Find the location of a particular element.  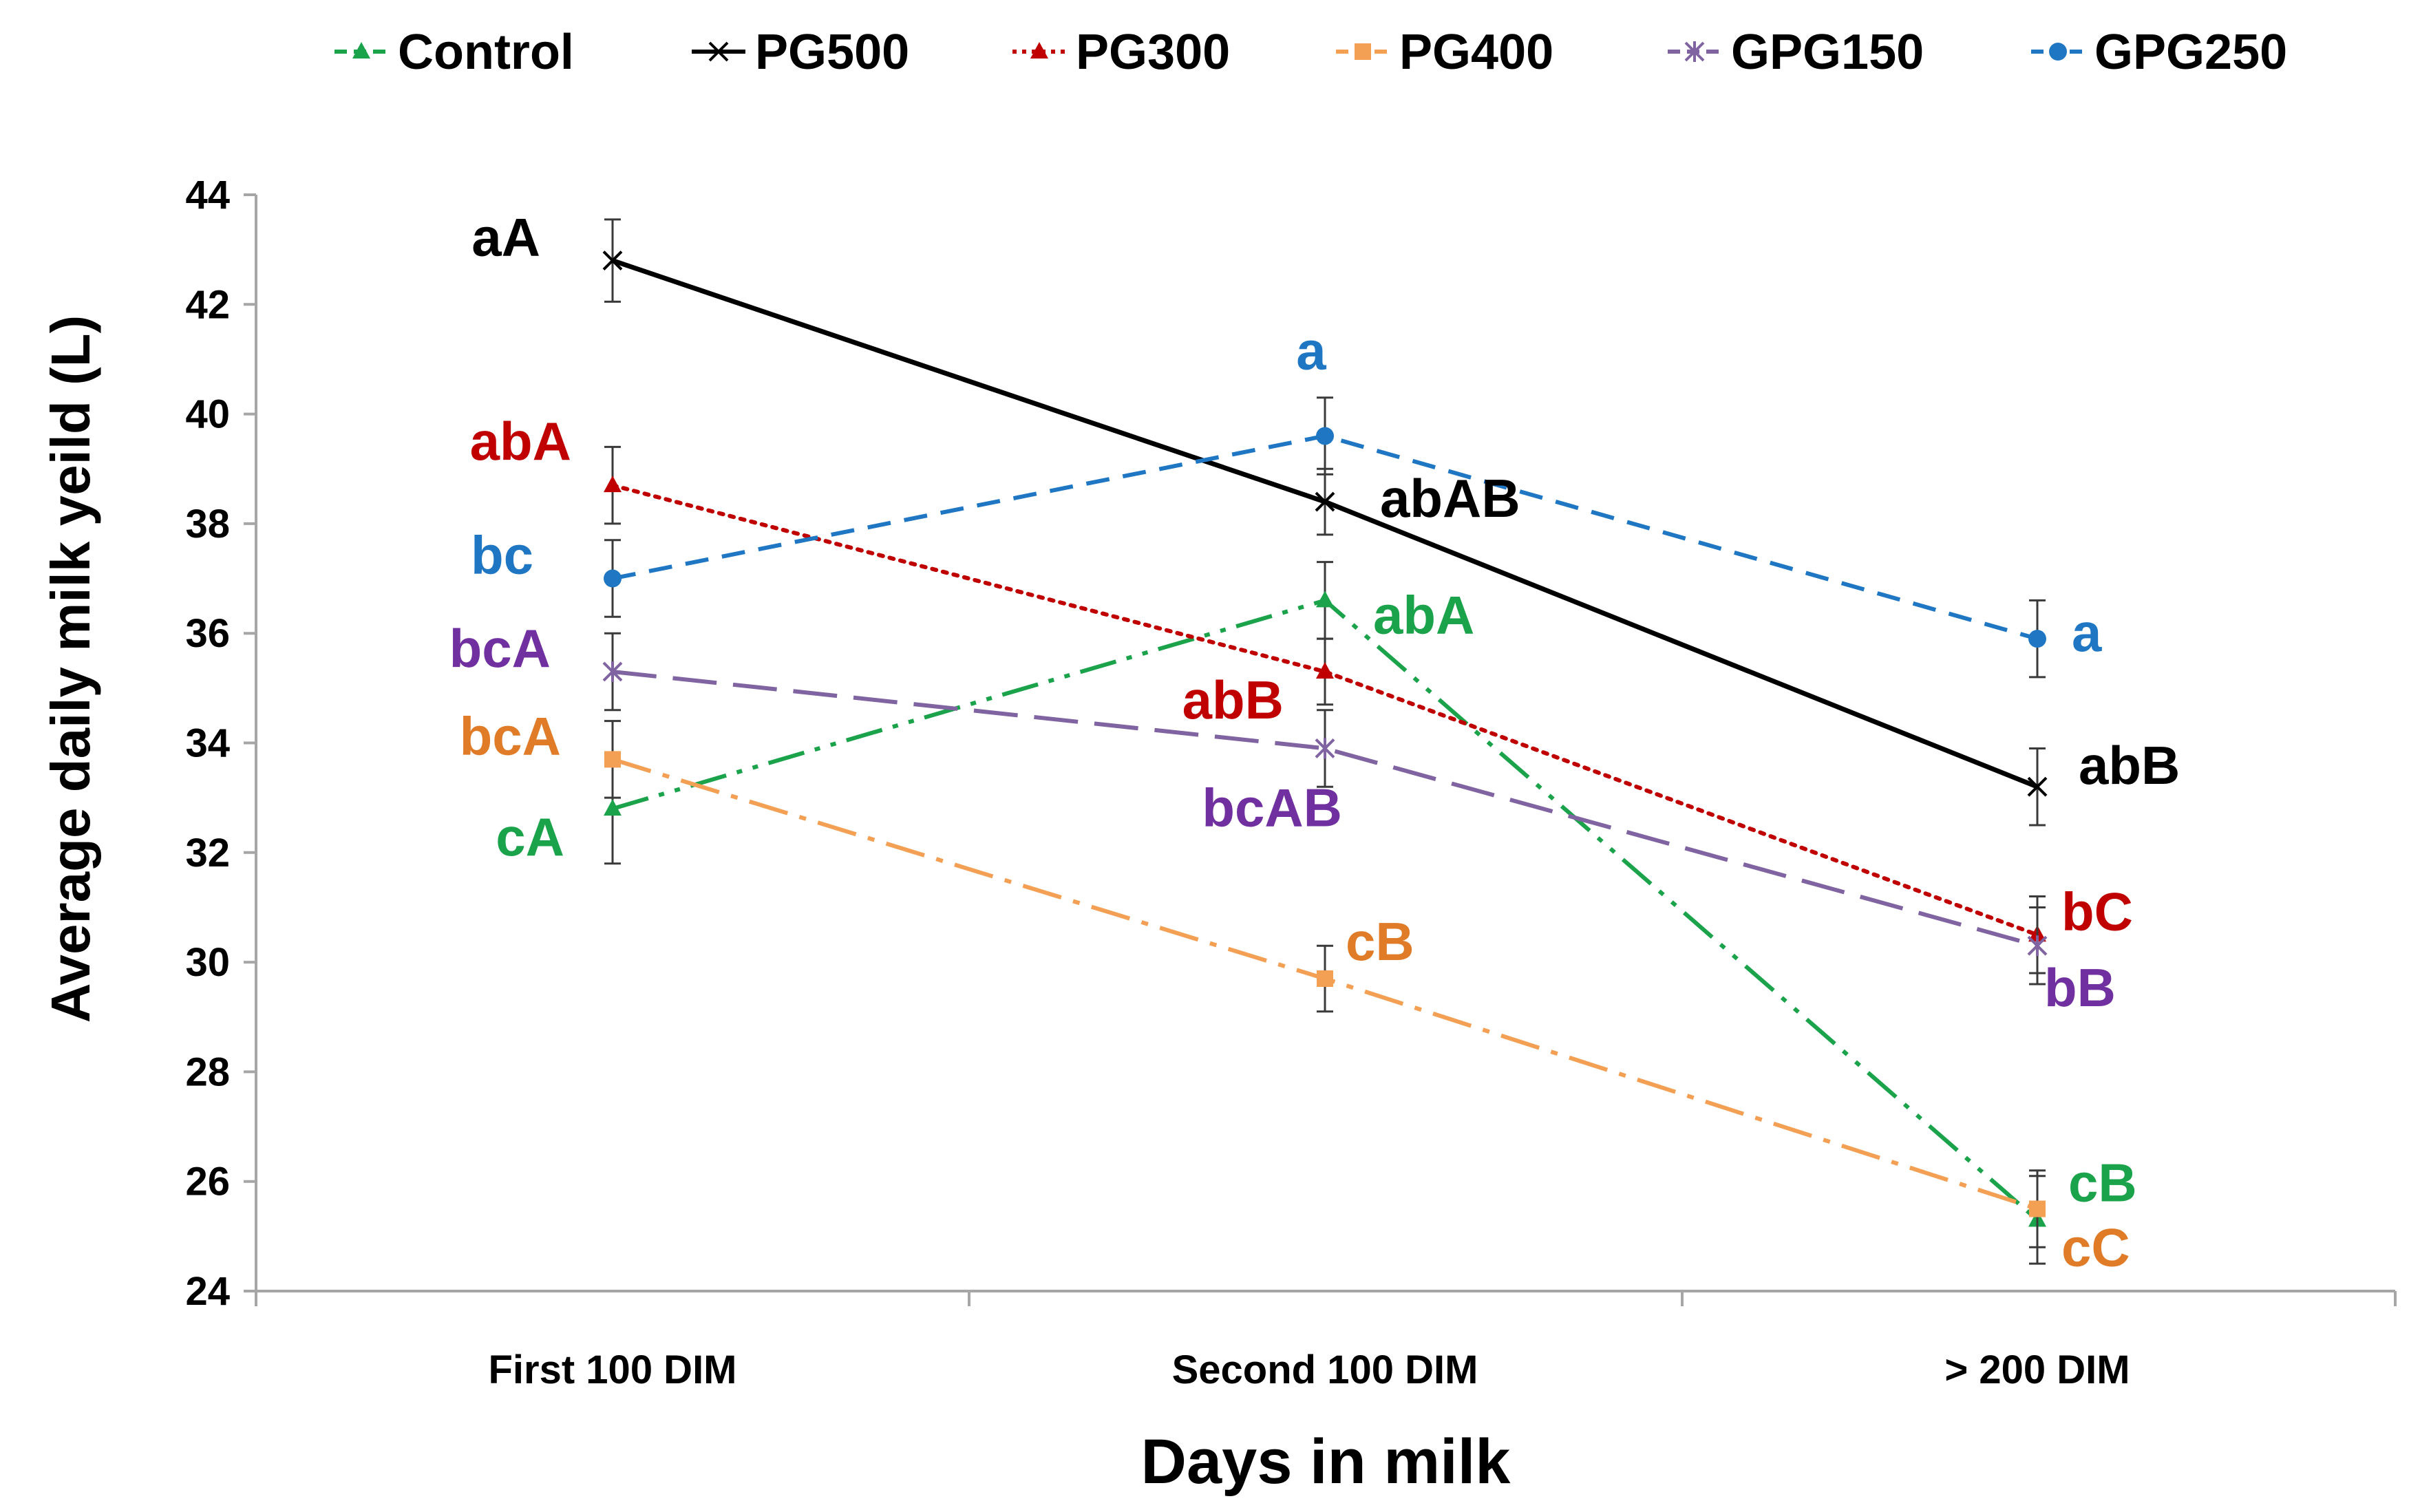

legend-label: Control is located at coordinates (486, 52).